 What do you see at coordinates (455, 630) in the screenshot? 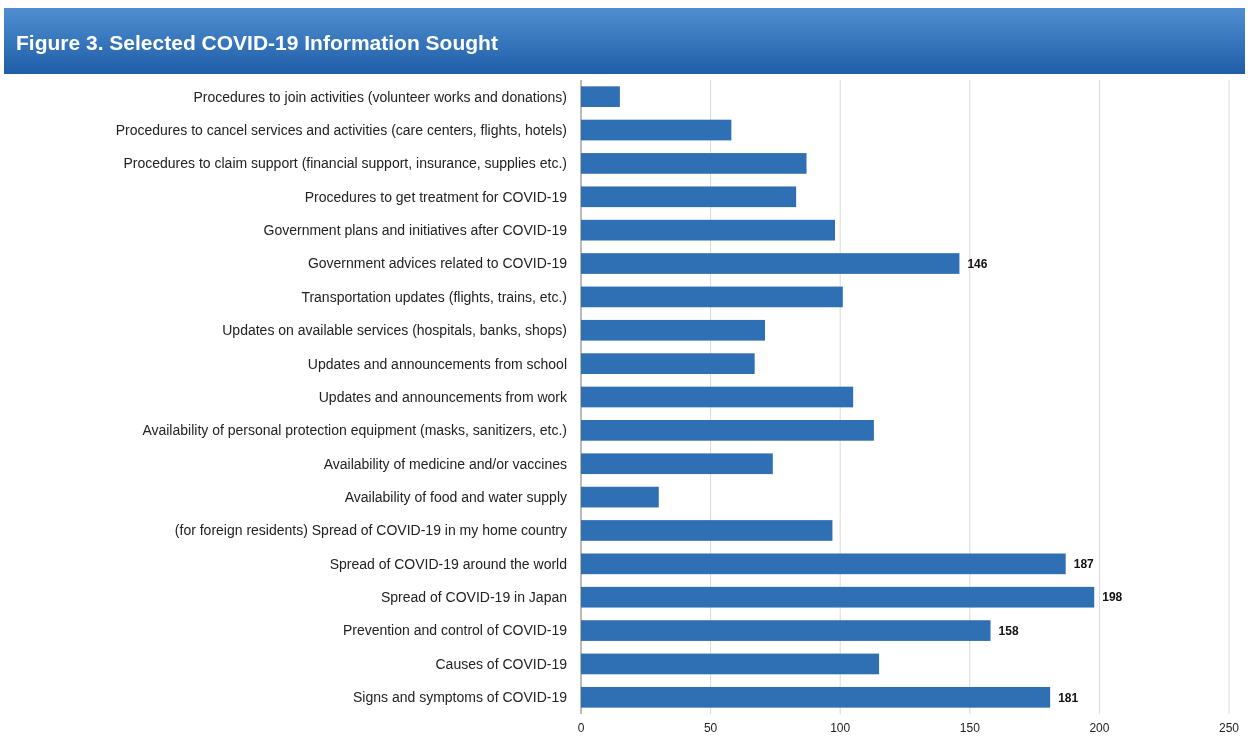
I see `y-tick-label: Prevention and control of COVID-19` at bounding box center [455, 630].